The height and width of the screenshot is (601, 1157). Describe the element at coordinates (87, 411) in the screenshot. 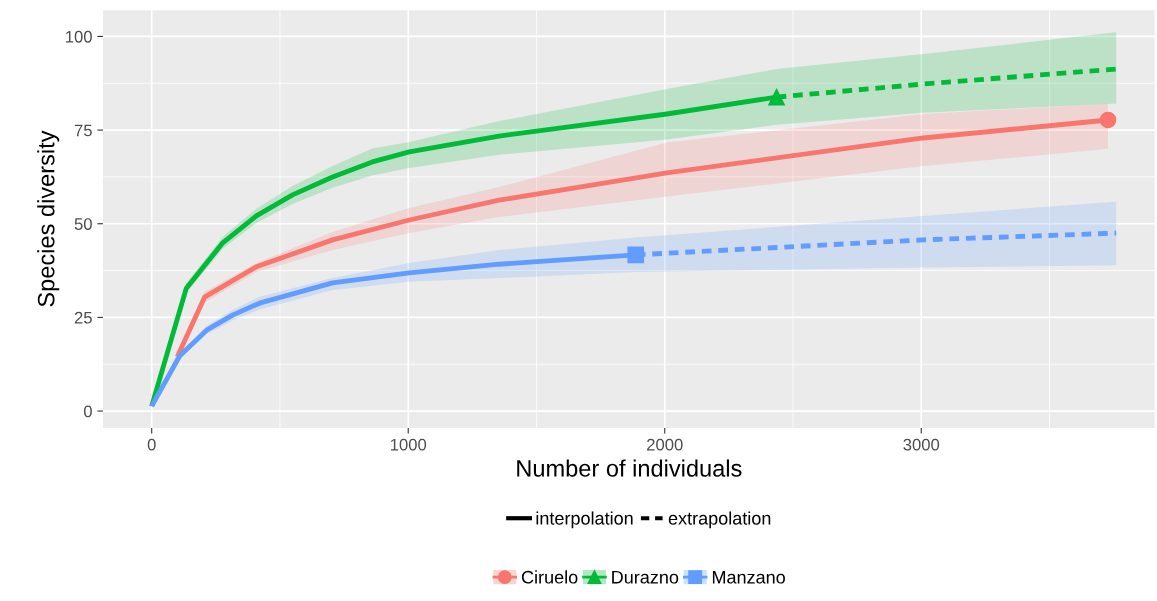

I see `y-tick-label: 0` at that location.